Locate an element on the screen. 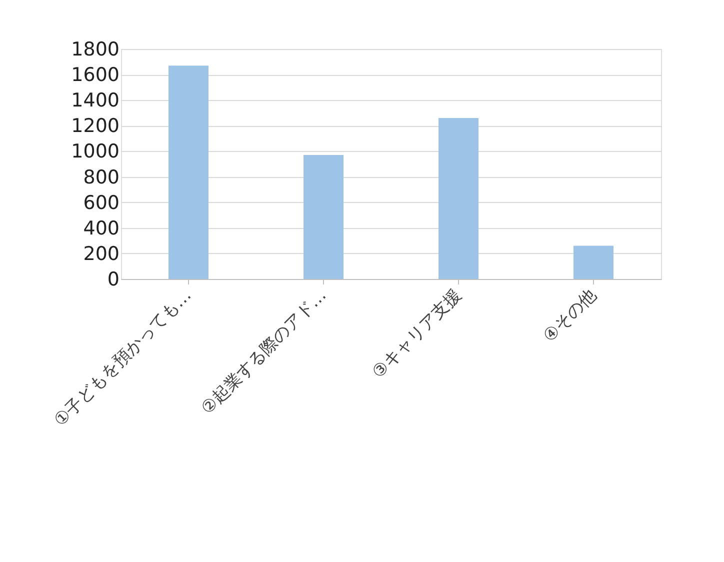 This screenshot has height=562, width=724. x-tick-label: ③キャリア支援 is located at coordinates (417, 333).